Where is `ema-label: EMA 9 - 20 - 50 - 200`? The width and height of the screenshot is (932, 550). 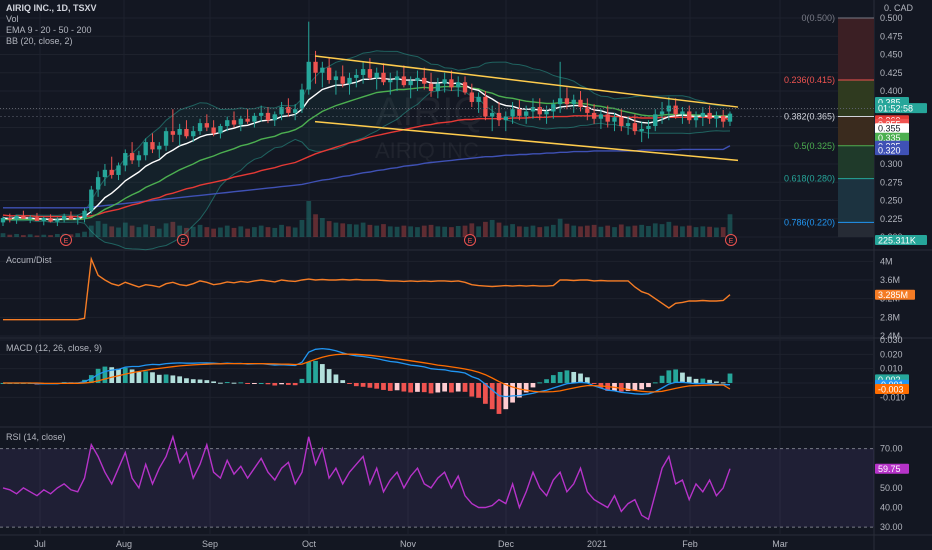
ema-label: EMA 9 - 20 - 50 - 200 is located at coordinates (49, 30).